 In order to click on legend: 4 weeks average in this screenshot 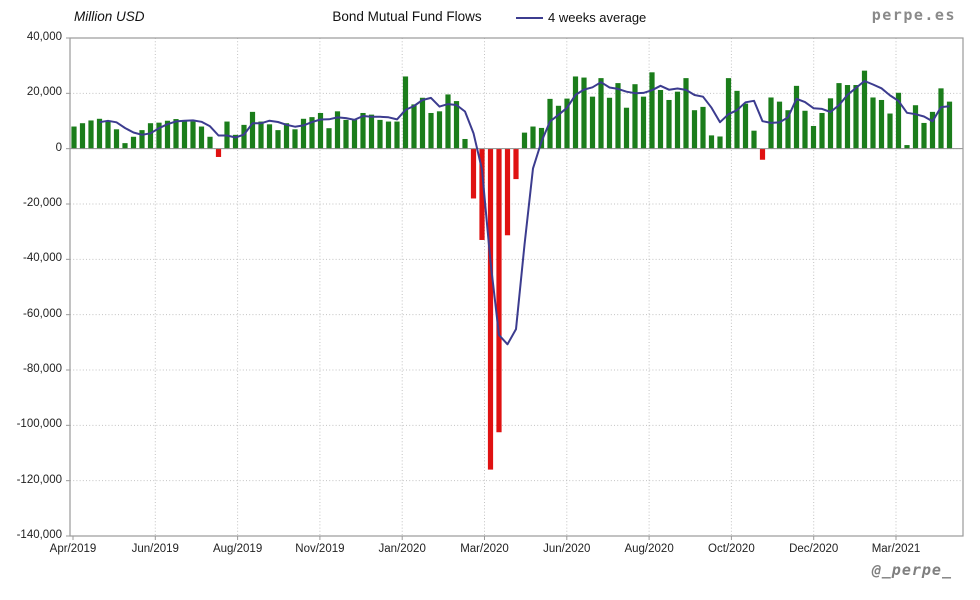, I will do `click(581, 17)`.